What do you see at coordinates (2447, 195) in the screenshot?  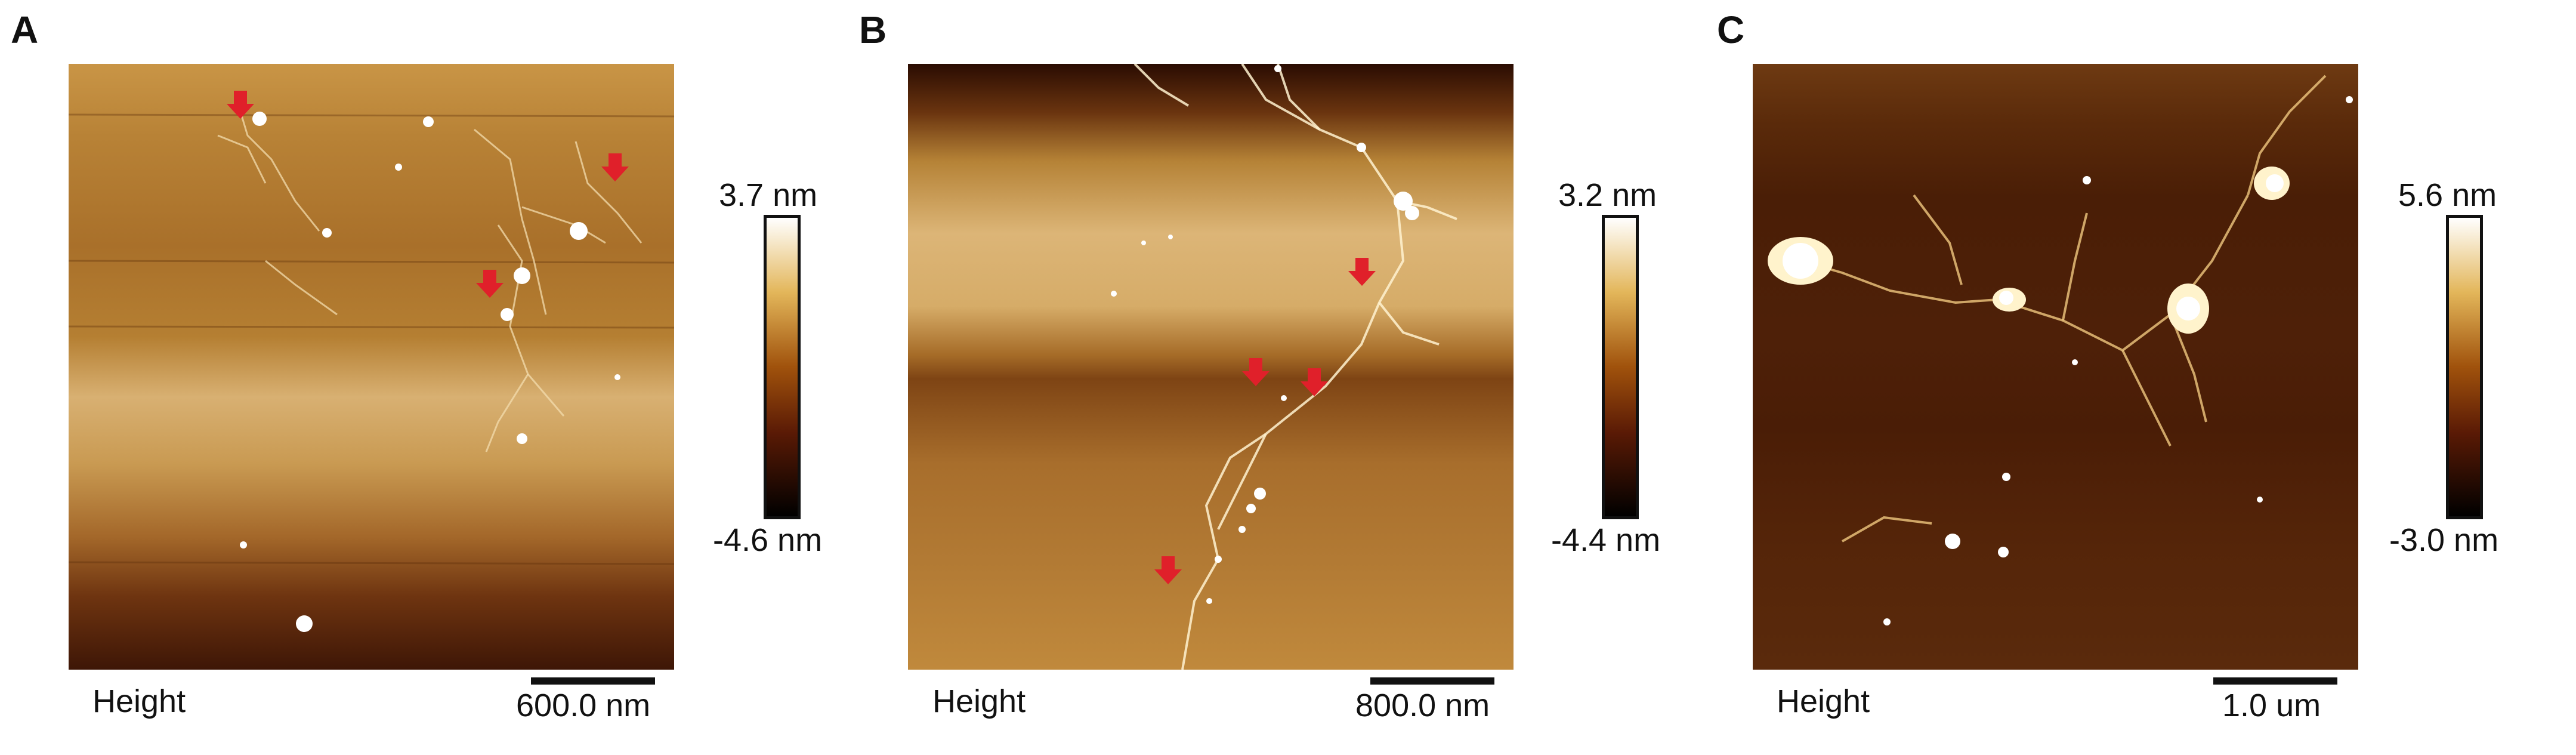 I see `colorbar-max-label-c: 5.6 nm` at bounding box center [2447, 195].